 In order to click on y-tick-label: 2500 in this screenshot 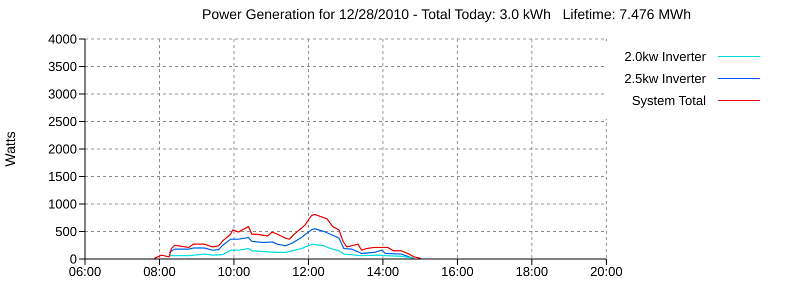, I will do `click(62, 122)`.